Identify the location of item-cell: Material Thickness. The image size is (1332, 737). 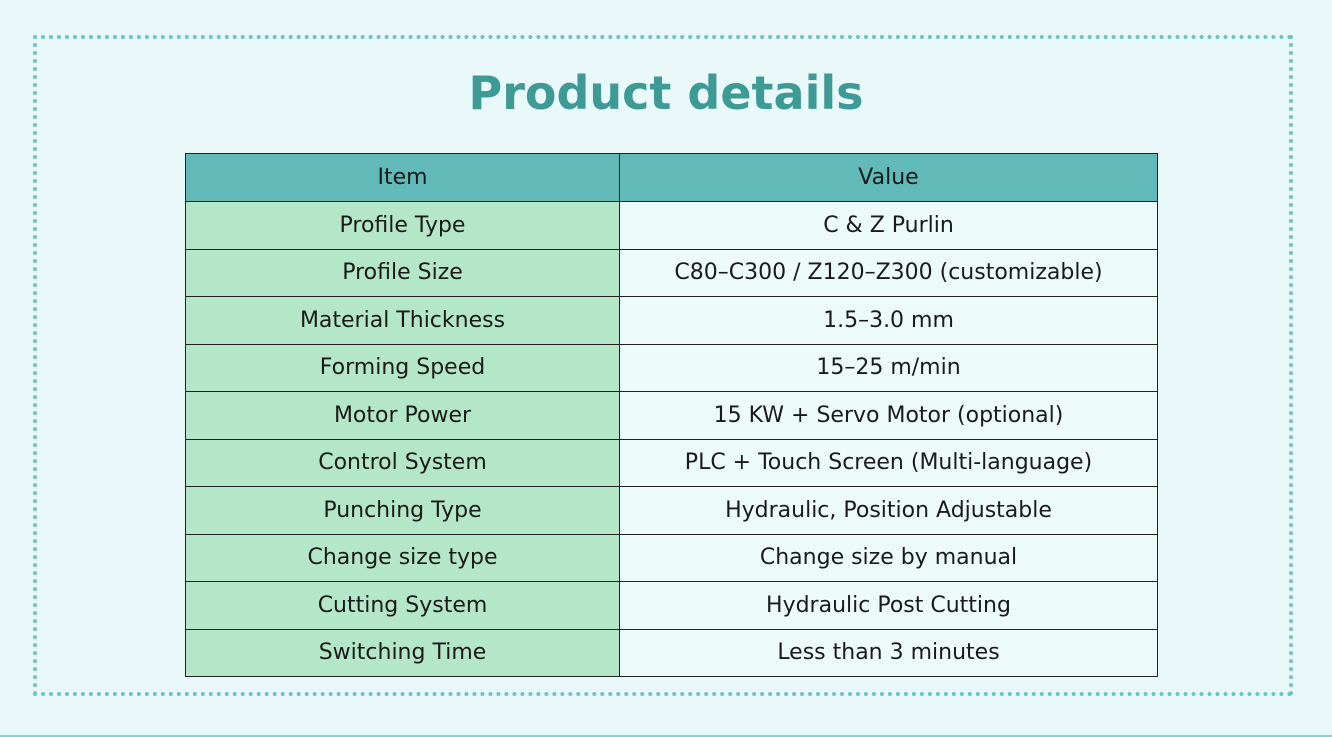
(402, 320).